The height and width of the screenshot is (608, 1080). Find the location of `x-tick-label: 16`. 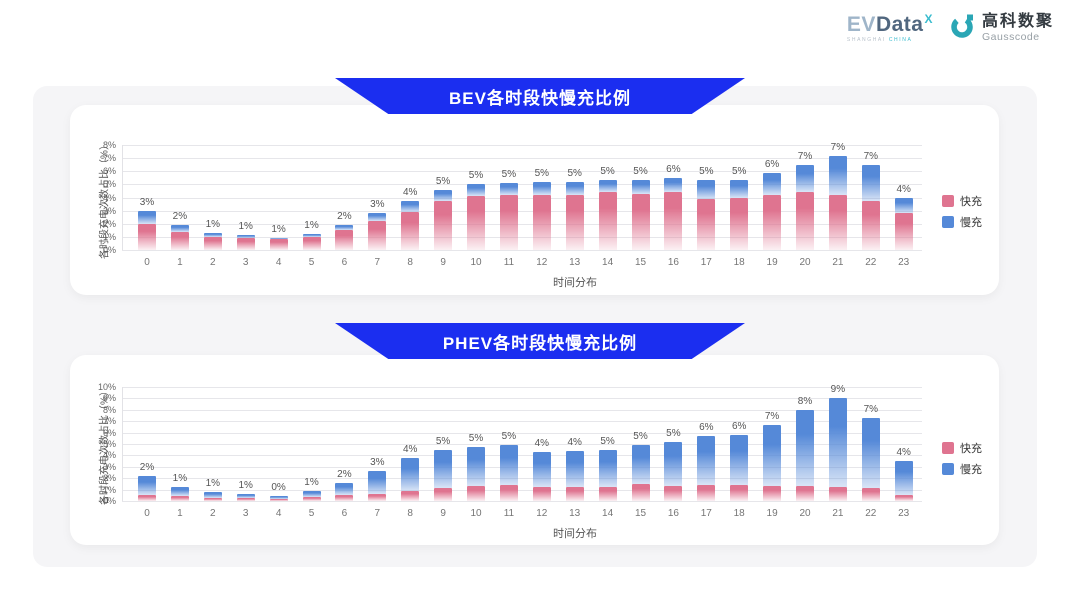

x-tick-label: 16 is located at coordinates (673, 513).